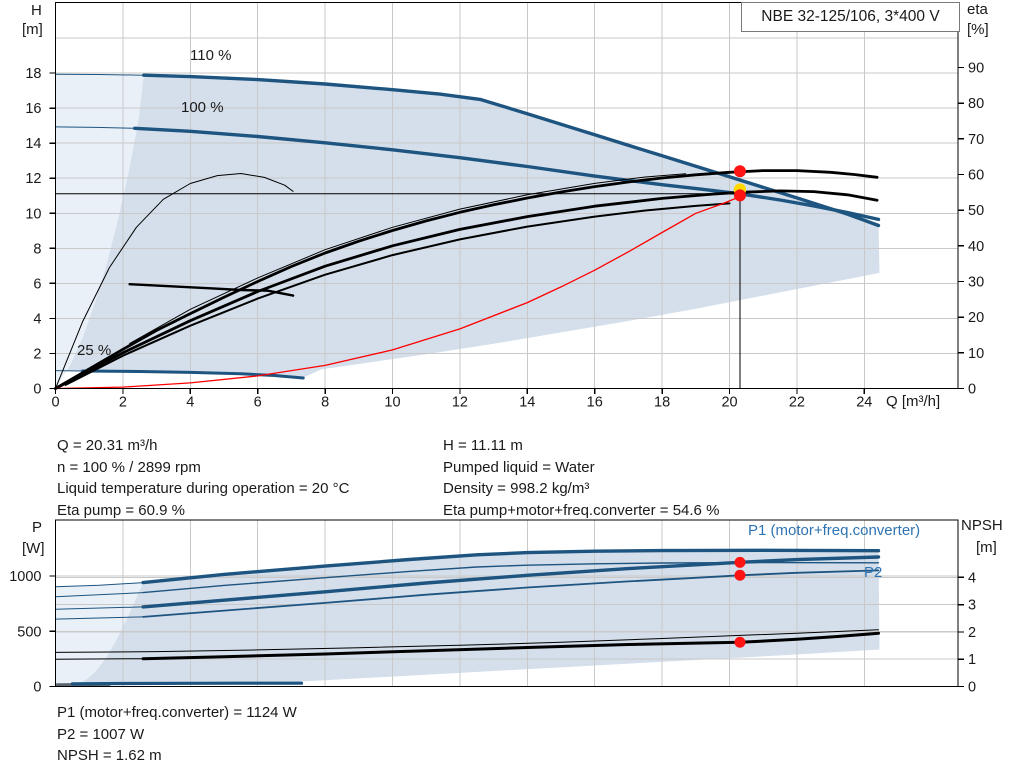 The height and width of the screenshot is (781, 1024). I want to click on tick-label: 50, so click(976, 211).